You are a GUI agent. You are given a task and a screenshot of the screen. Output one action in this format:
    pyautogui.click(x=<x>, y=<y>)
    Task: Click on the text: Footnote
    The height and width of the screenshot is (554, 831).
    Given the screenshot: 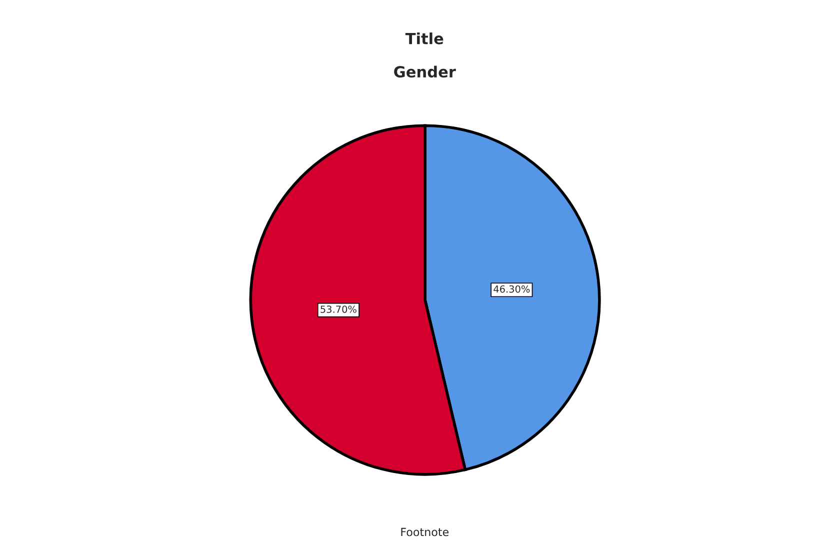 What is the action you would take?
    pyautogui.click(x=425, y=532)
    